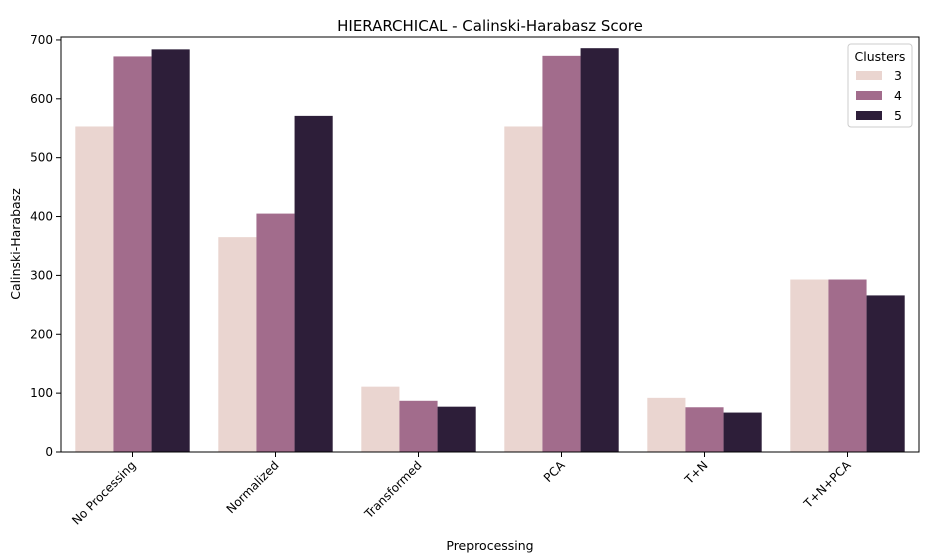 The image size is (927, 558). What do you see at coordinates (827, 485) in the screenshot?
I see `x-tick-label: T+N+PCA` at bounding box center [827, 485].